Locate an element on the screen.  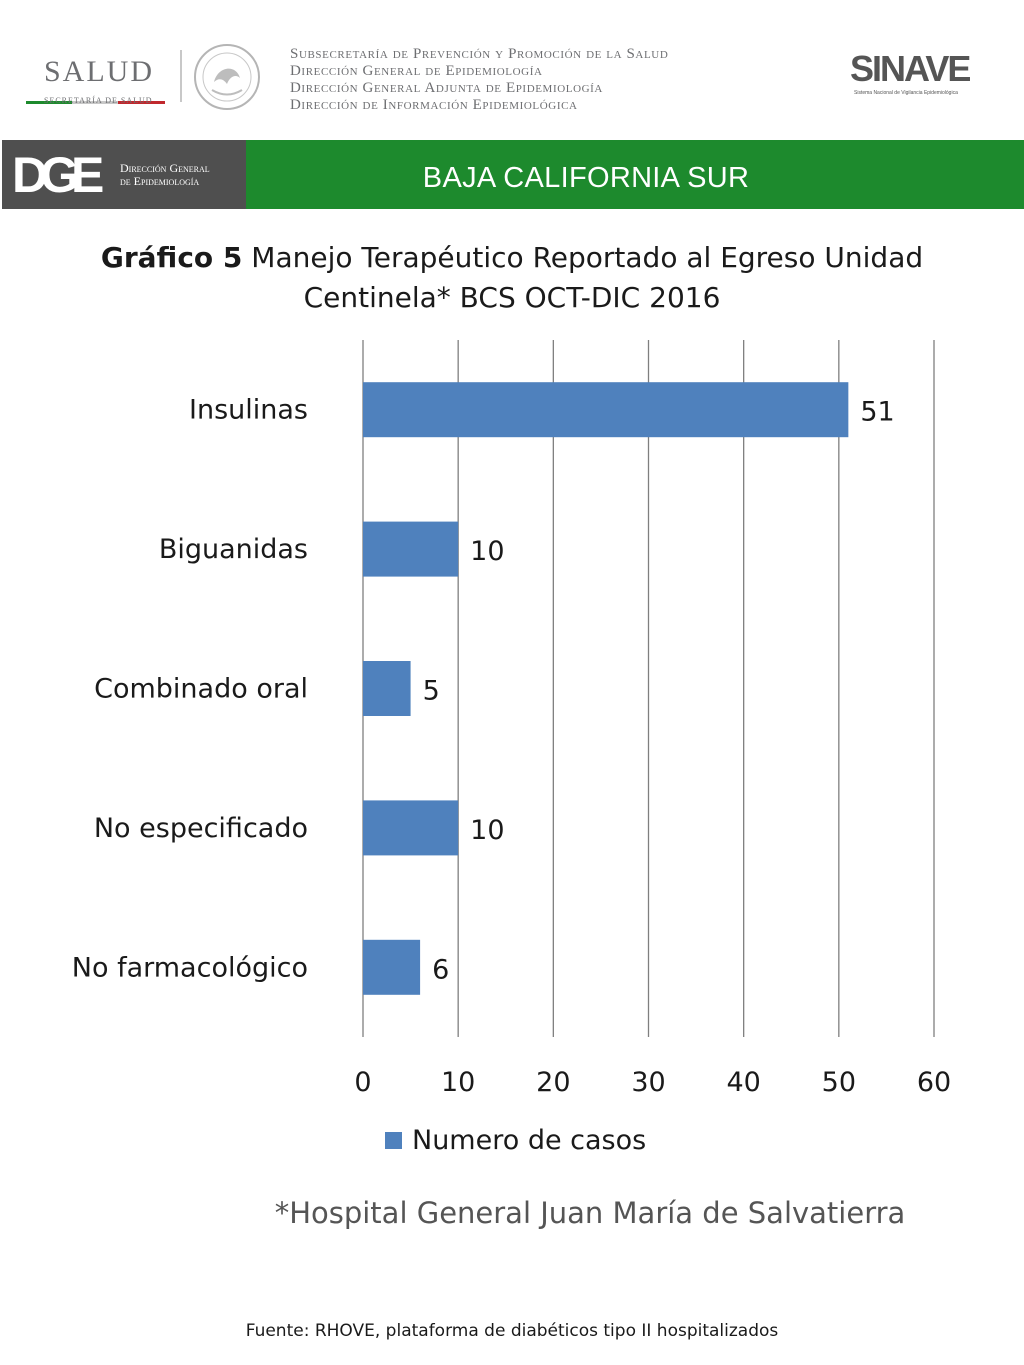
salud-logo-rule is located at coordinates (96, 97).